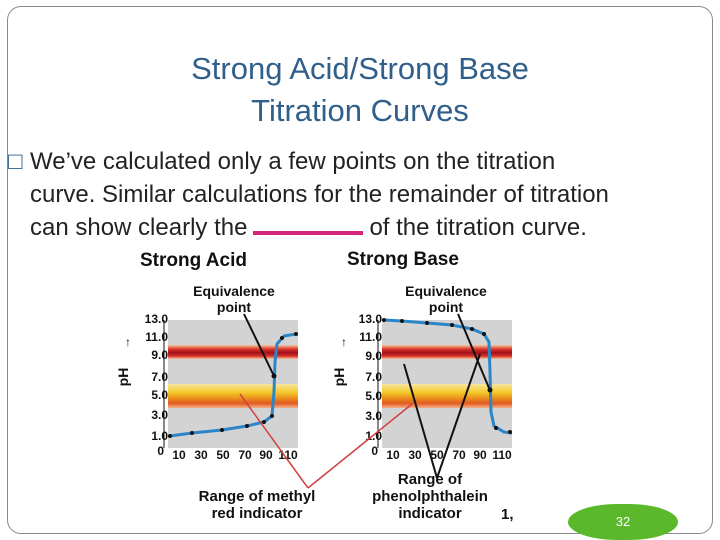 The width and height of the screenshot is (720, 540). What do you see at coordinates (123, 377) in the screenshot?
I see `acid-y-axis-label: pH` at bounding box center [123, 377].